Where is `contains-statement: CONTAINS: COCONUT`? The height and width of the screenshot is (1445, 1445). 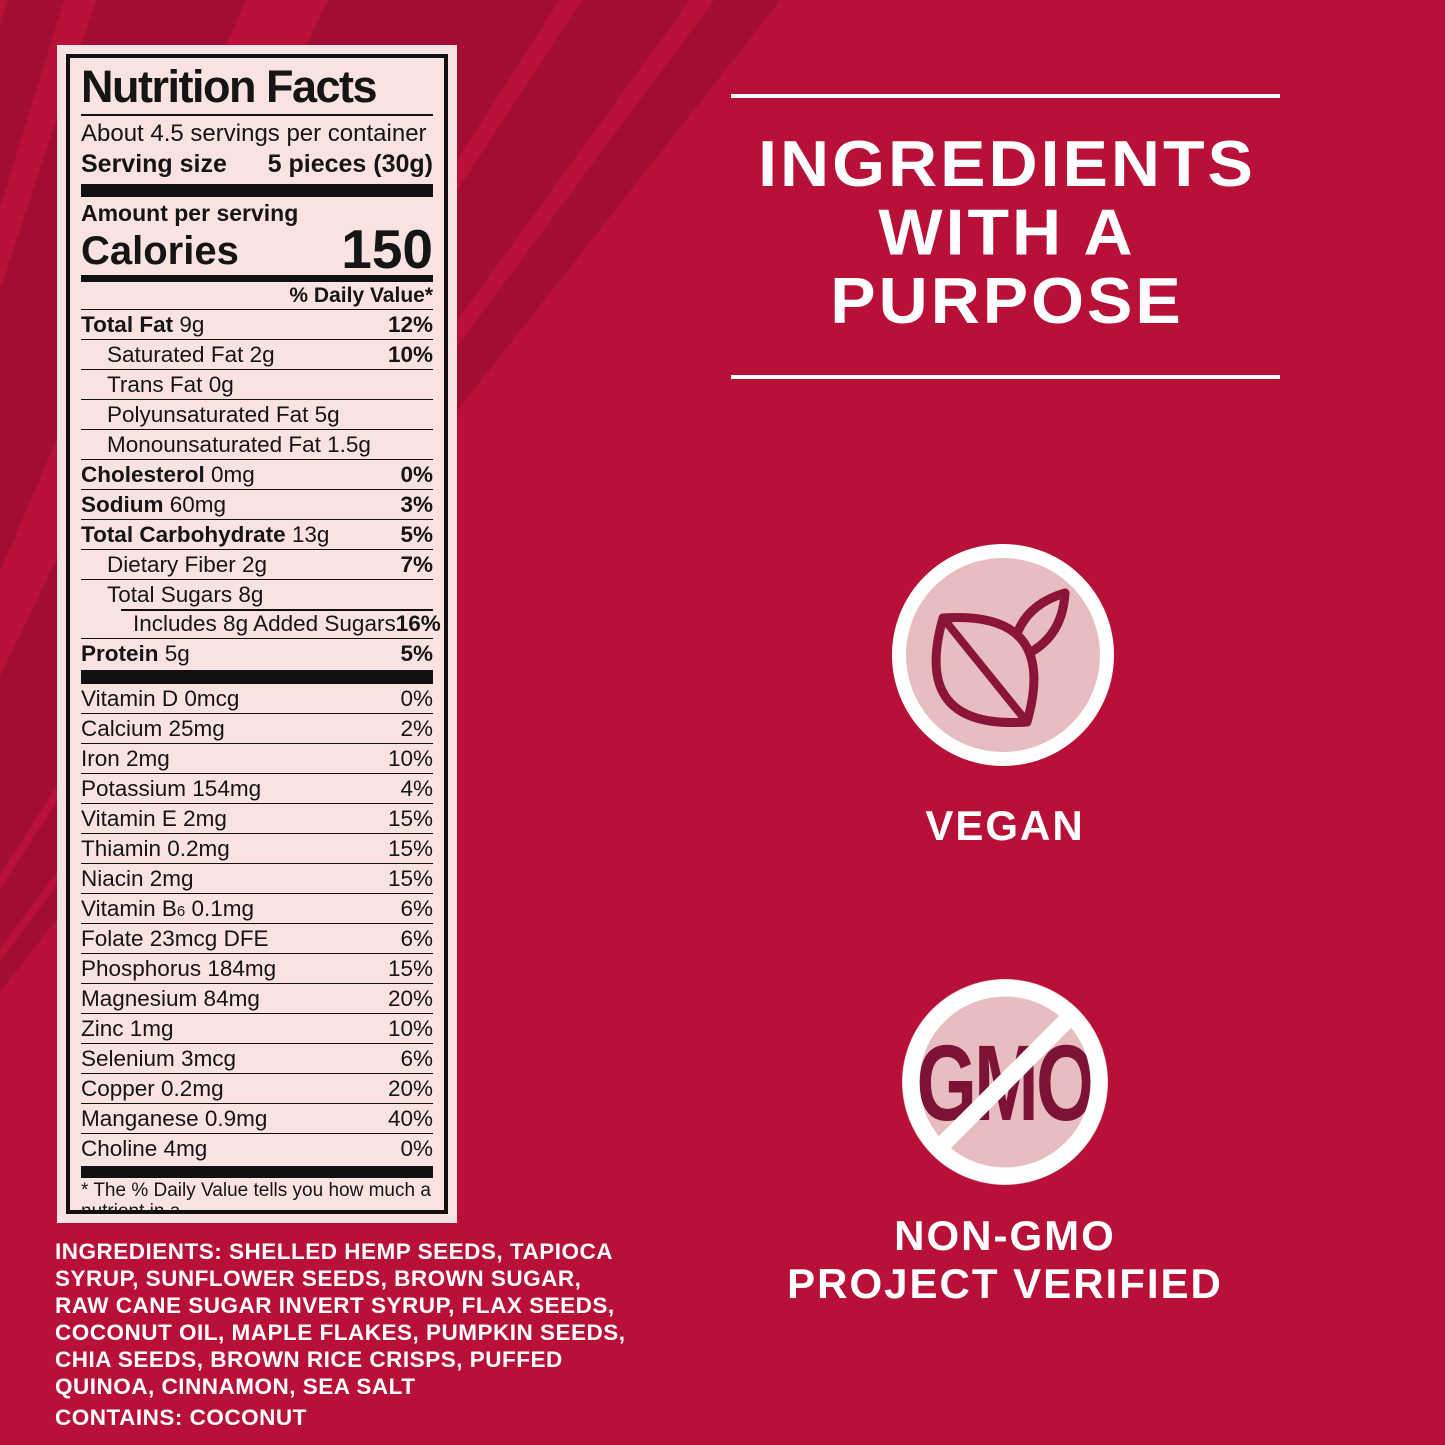
contains-statement: CONTAINS: COCONUT is located at coordinates (365, 1417).